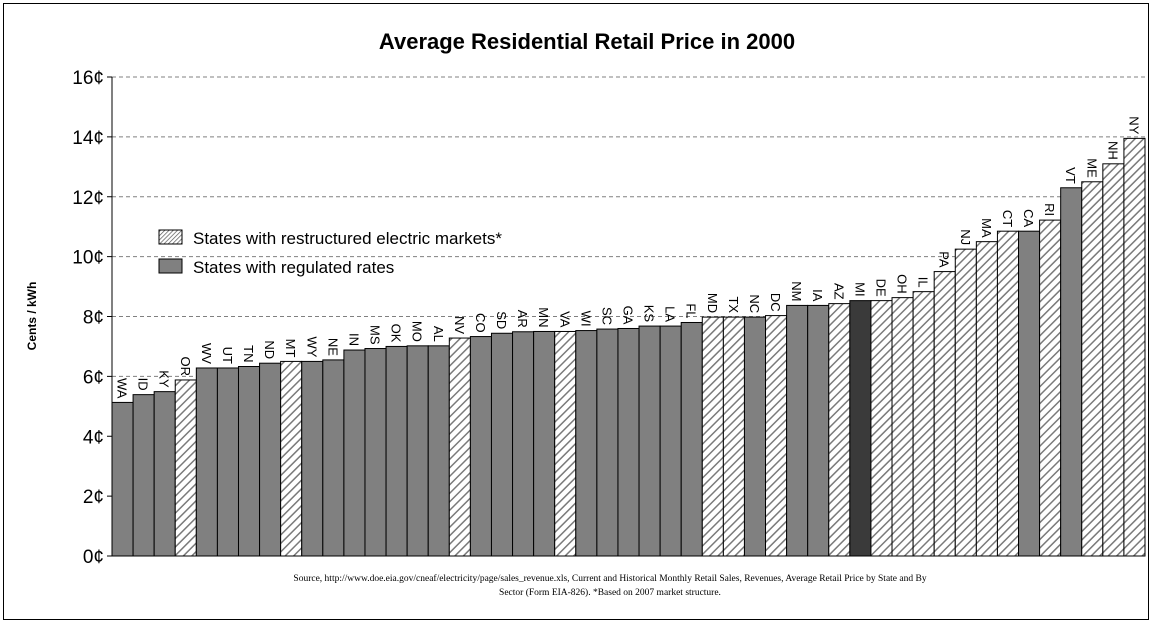  Describe the element at coordinates (649, 314) in the screenshot. I see `category-label-ks: KS` at that location.